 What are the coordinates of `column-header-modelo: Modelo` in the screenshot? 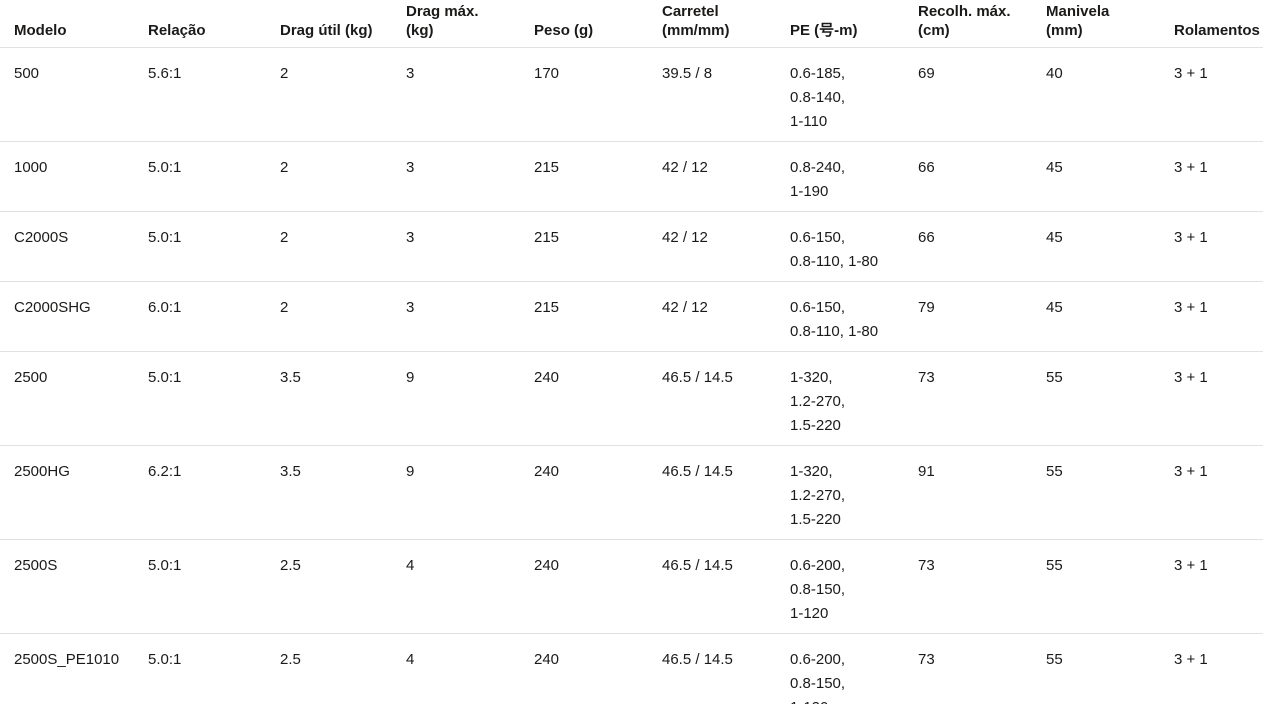 It's located at (67, 24).